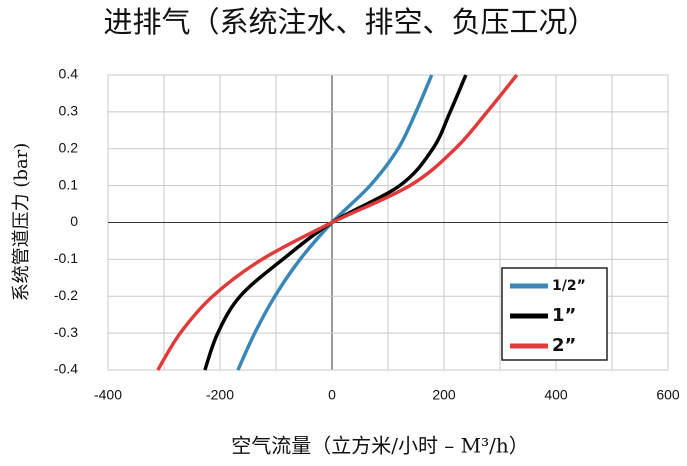 Image resolution: width=687 pixels, height=466 pixels. I want to click on y-tick-label: 0.3, so click(69, 111).